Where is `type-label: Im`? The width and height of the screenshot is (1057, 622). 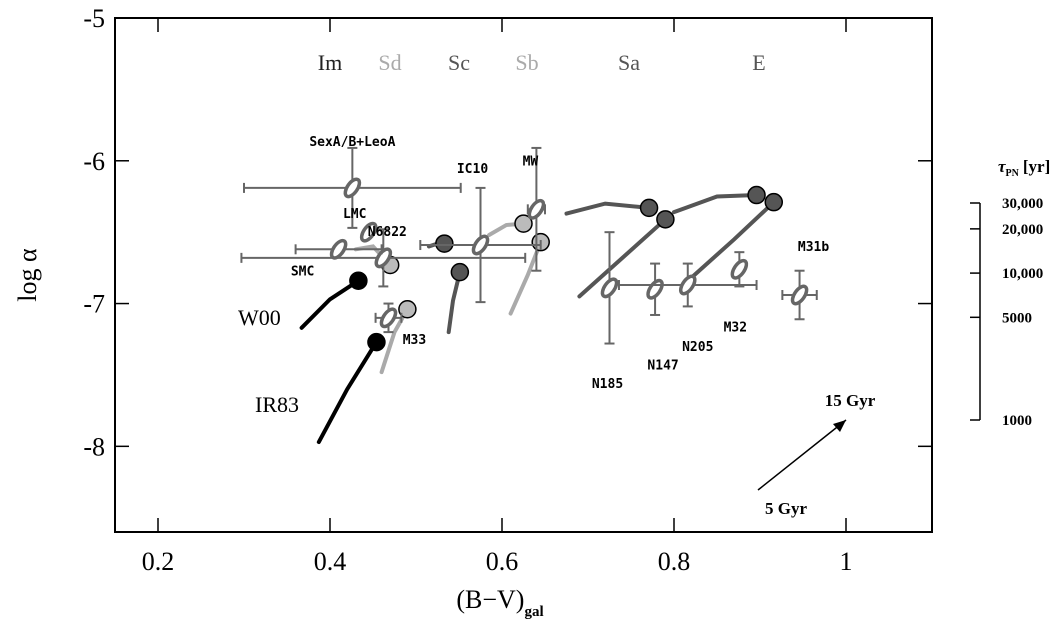
type-label: Im is located at coordinates (330, 62).